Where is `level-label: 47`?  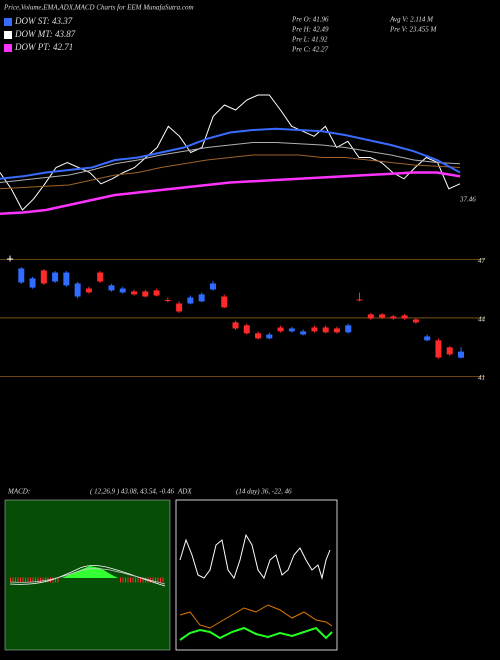
level-label: 47 is located at coordinates (482, 261).